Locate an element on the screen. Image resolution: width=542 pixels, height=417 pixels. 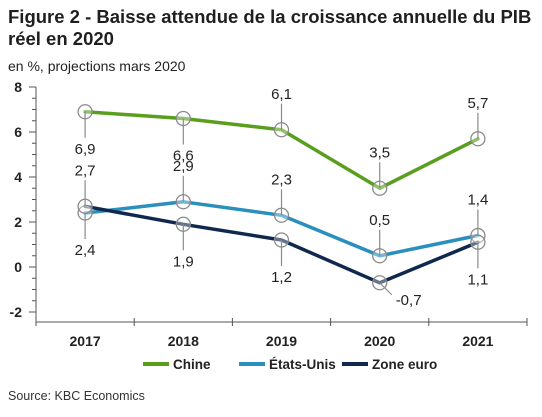
data-label: 2,9 is located at coordinates (183, 166).